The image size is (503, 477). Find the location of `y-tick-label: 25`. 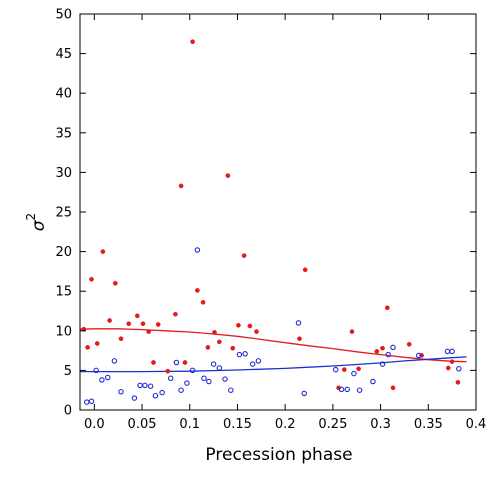

y-tick-label: 25 is located at coordinates (63, 213).